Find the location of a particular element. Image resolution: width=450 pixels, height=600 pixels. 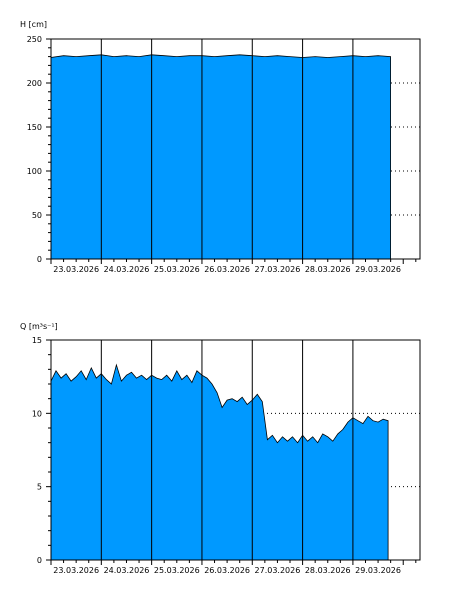

chart0-y-tick-label: 200 is located at coordinates (34, 83).